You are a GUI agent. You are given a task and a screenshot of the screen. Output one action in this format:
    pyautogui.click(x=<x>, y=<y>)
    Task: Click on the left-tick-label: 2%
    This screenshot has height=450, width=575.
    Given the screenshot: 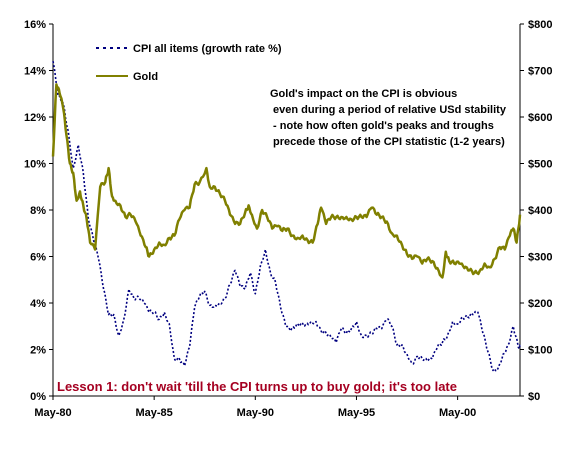 What is the action you would take?
    pyautogui.click(x=38, y=351)
    